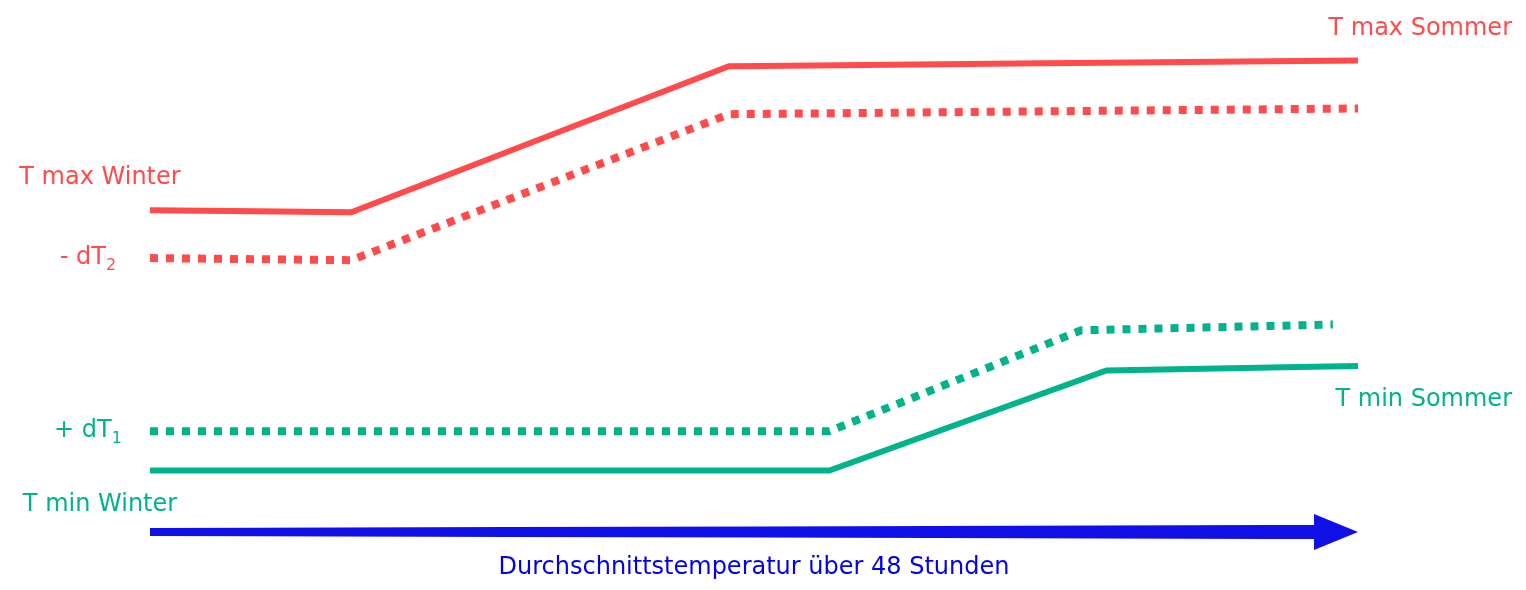 The height and width of the screenshot is (590, 1526). Describe the element at coordinates (1420, 26) in the screenshot. I see `text: T max Sommer` at that location.